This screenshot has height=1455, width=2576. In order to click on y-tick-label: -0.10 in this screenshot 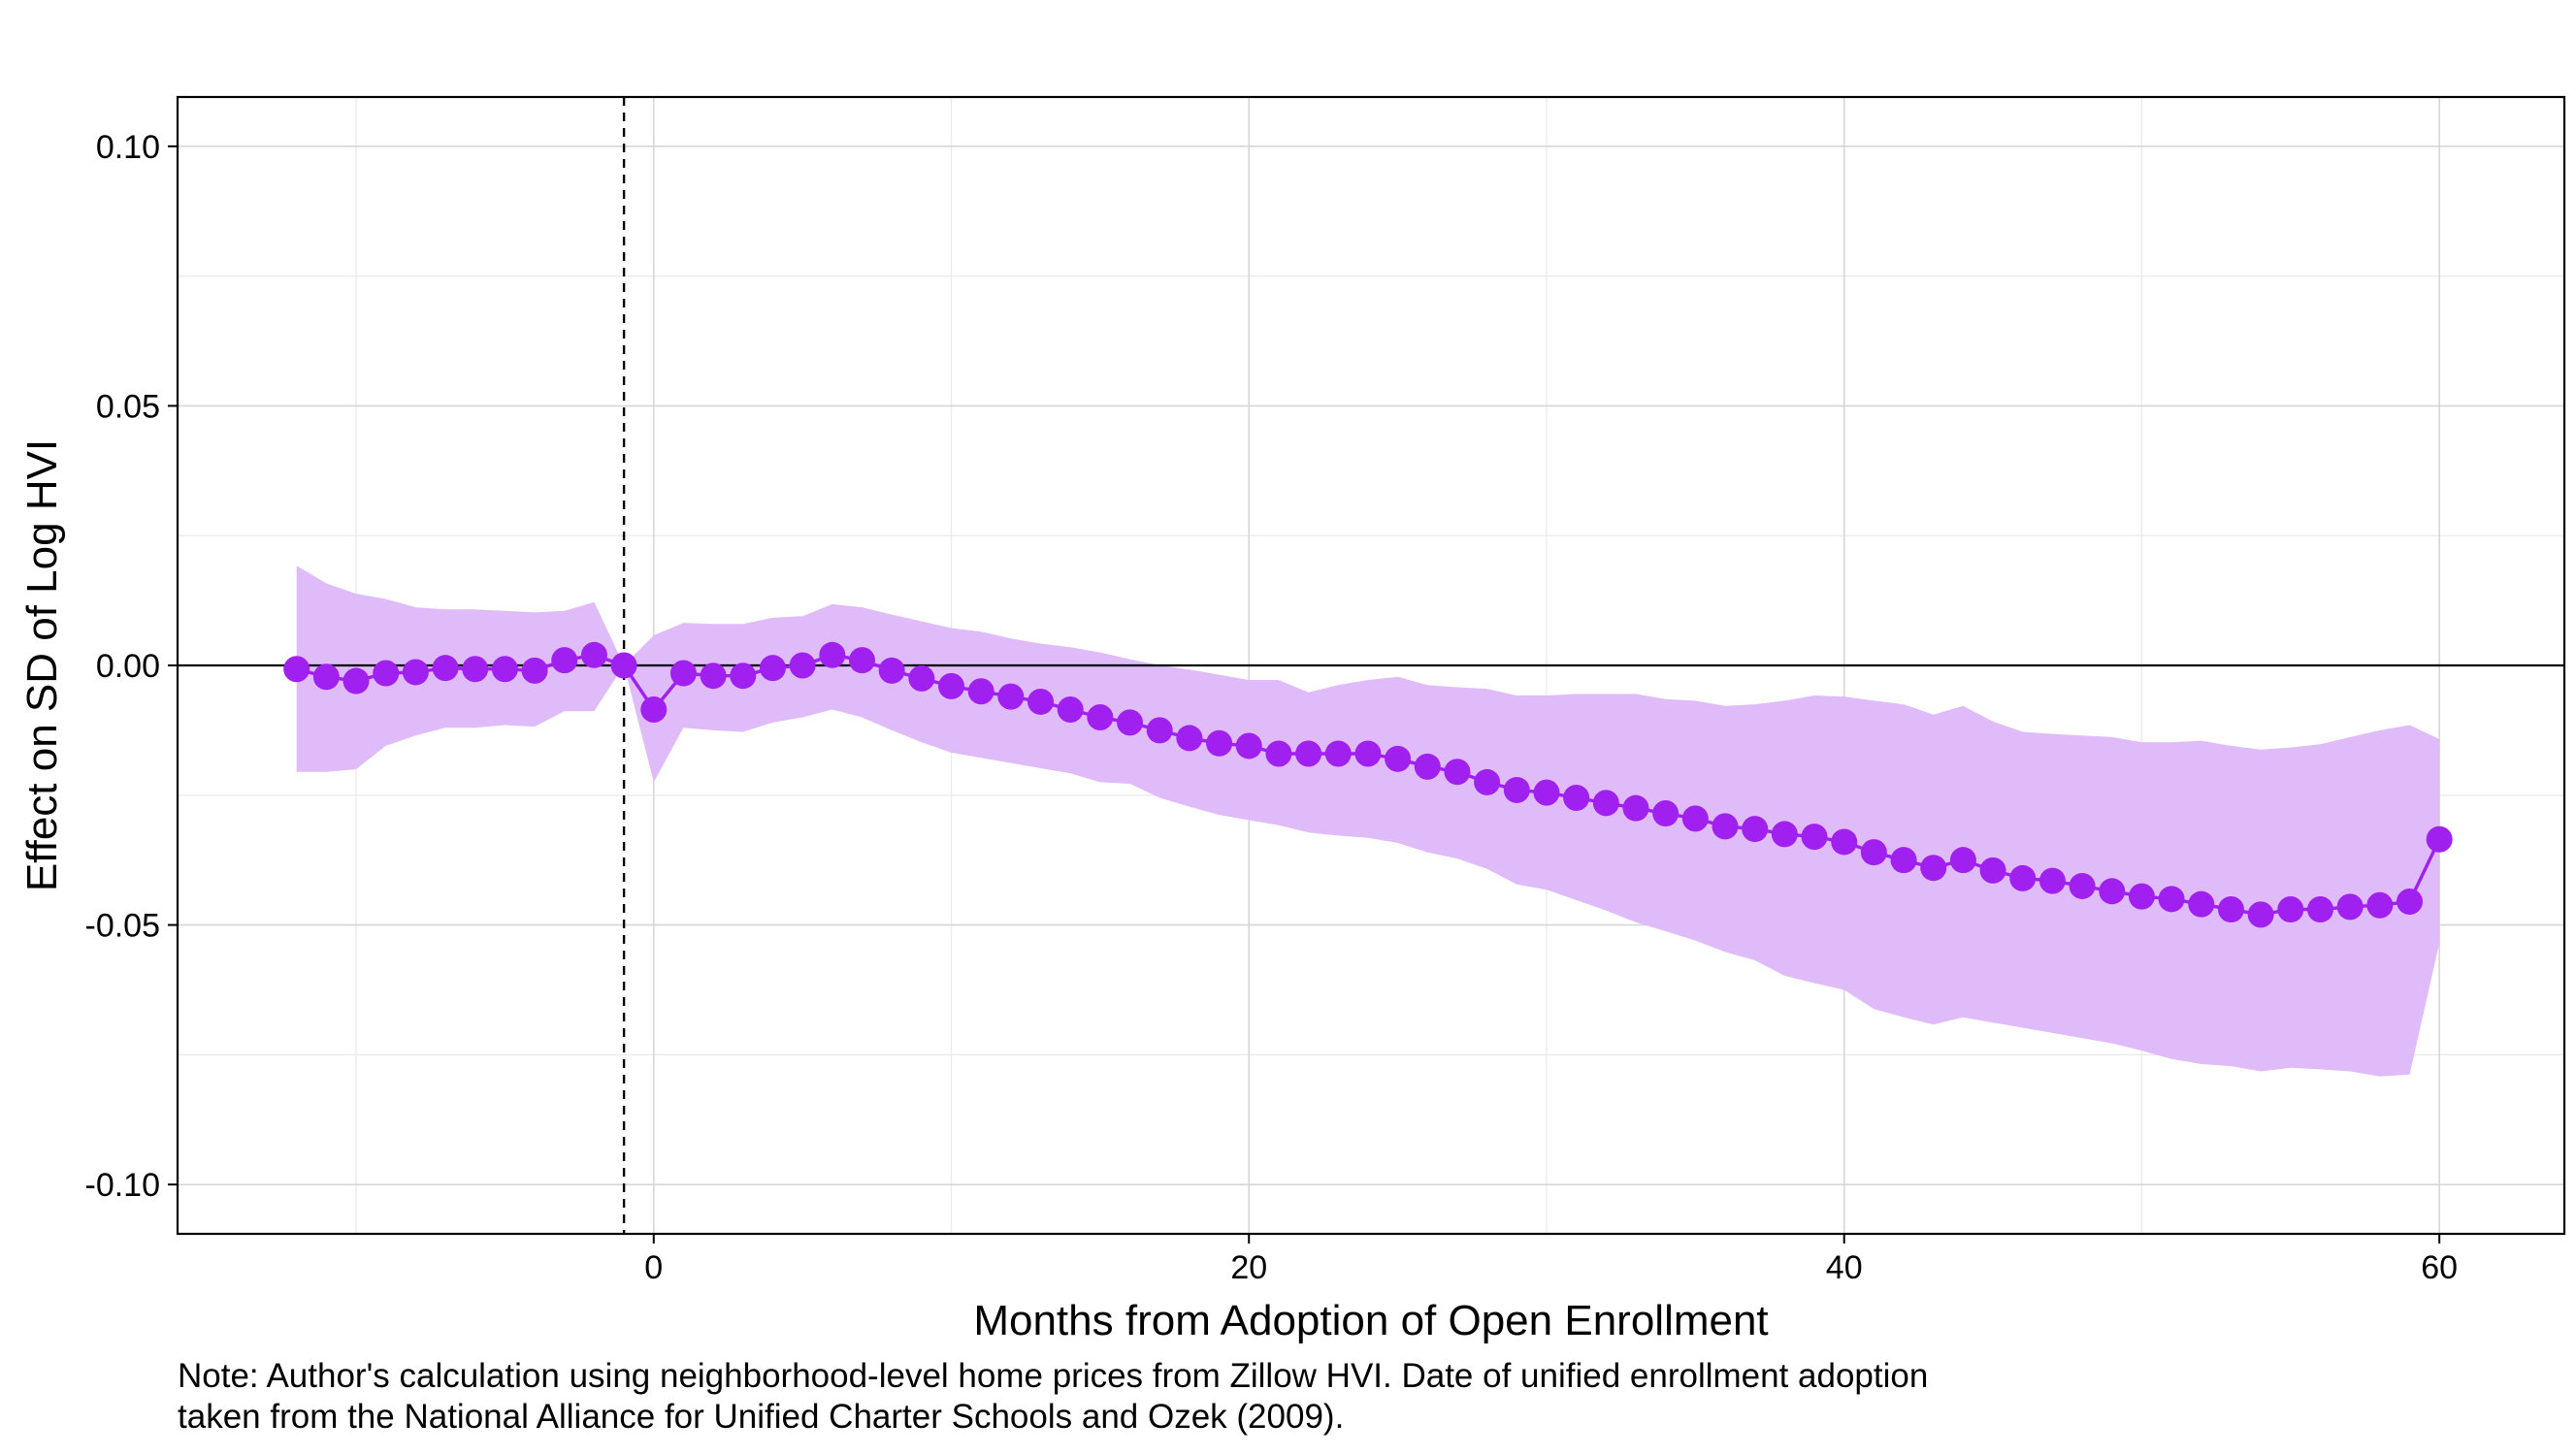, I will do `click(123, 1185)`.